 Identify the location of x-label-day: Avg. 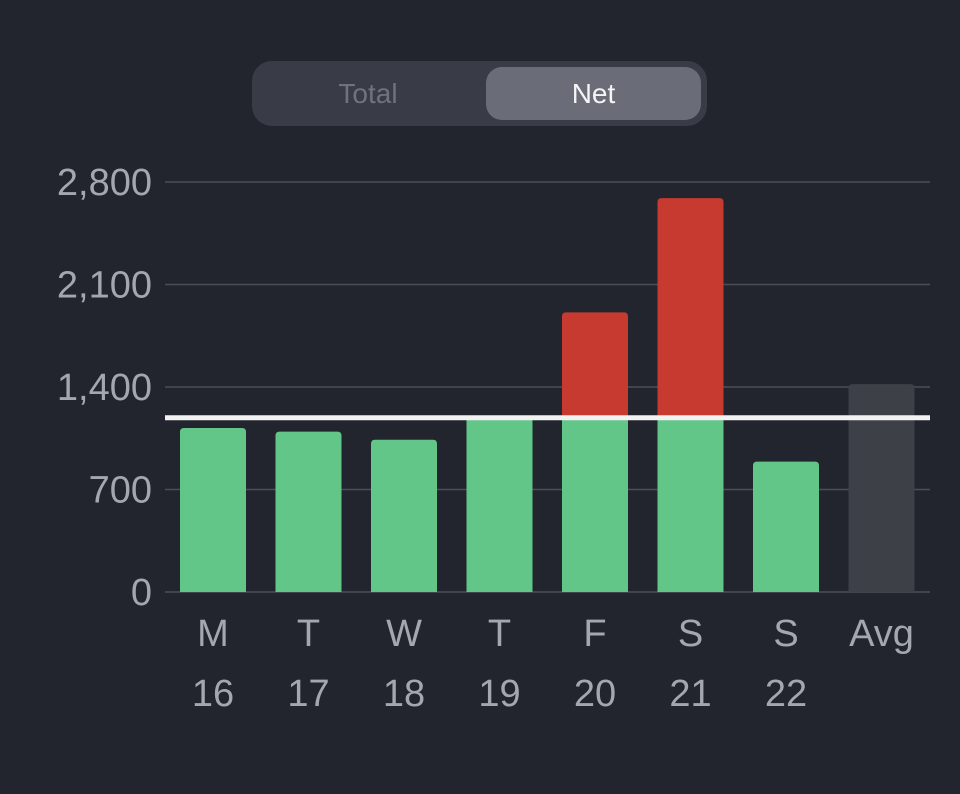
(881, 634).